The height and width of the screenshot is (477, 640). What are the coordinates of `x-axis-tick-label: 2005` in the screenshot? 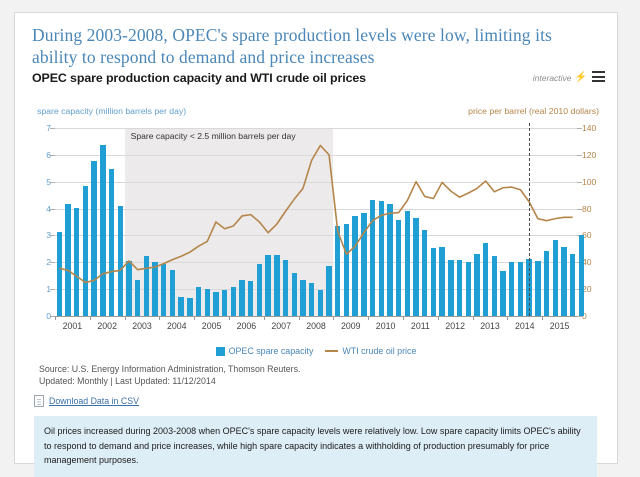 It's located at (211, 326).